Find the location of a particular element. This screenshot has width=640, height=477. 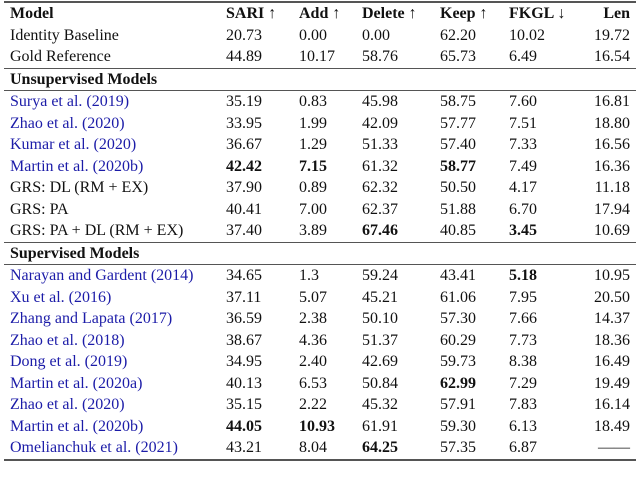

section-header-row: Unsupervised Models is located at coordinates (320, 79).